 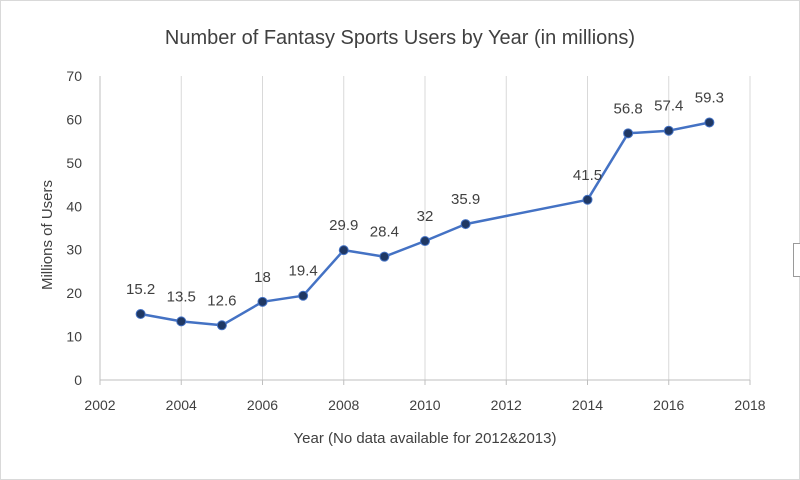 What do you see at coordinates (587, 175) in the screenshot?
I see `data-label: 41.5` at bounding box center [587, 175].